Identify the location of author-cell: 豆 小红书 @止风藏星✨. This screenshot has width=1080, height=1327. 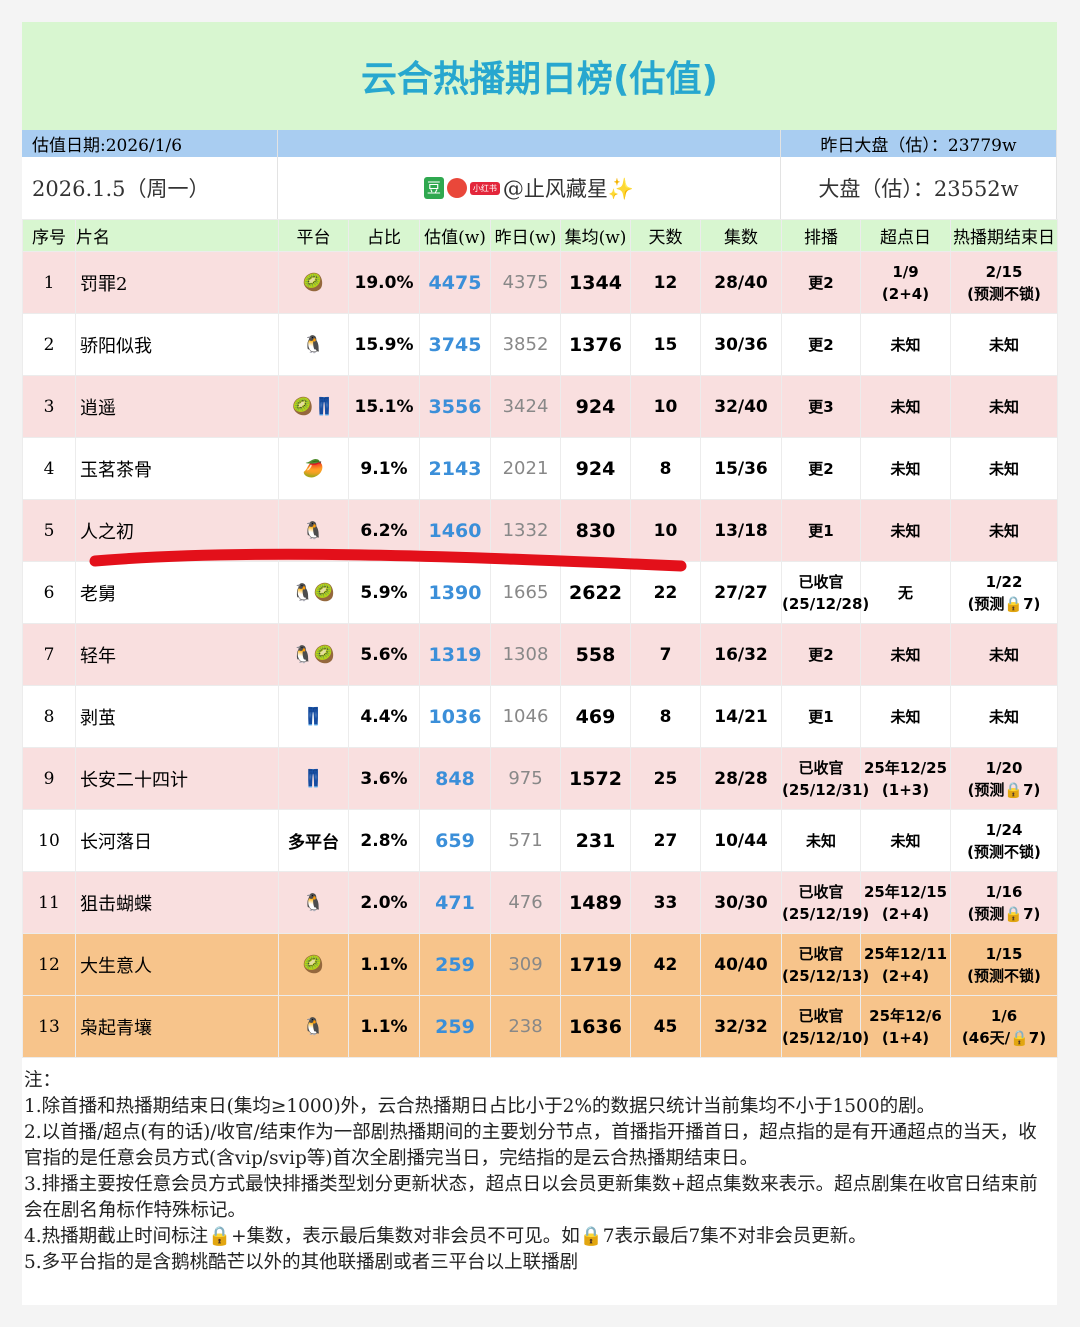
(529, 188).